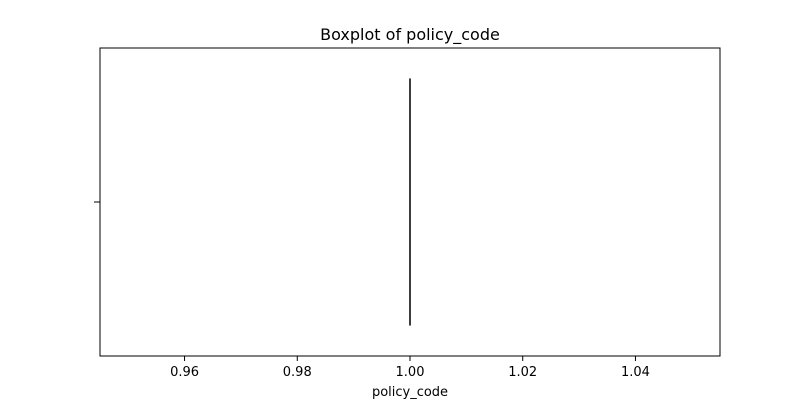 The image size is (800, 404). Describe the element at coordinates (522, 372) in the screenshot. I see `x-tick-label: 1.02` at that location.